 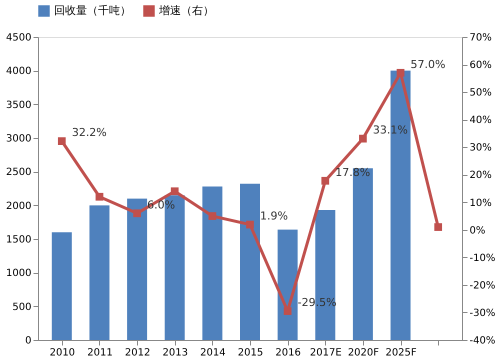 I want to click on x-tick-label: 2017E, so click(x=326, y=353).